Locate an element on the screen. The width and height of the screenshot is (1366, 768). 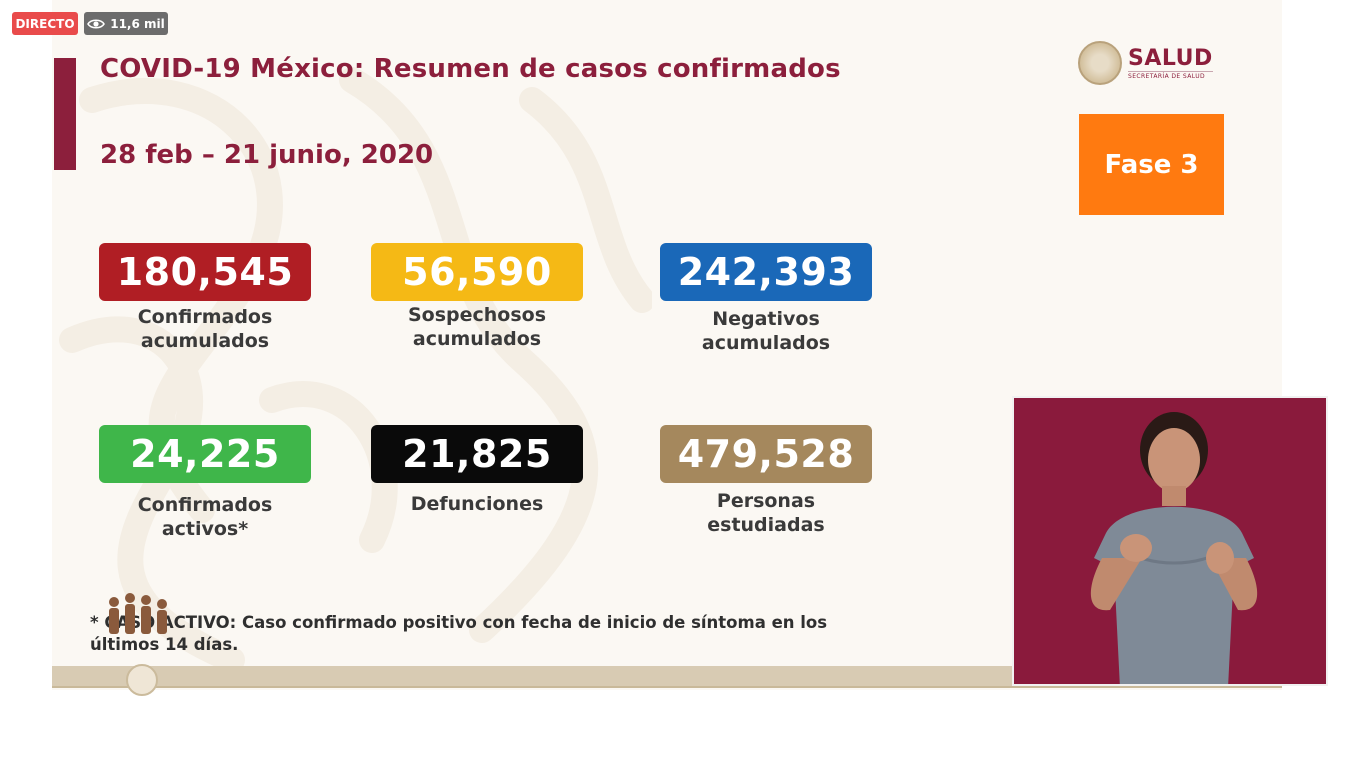
stat-negativos-acumulados: 242,393 is located at coordinates (766, 272).